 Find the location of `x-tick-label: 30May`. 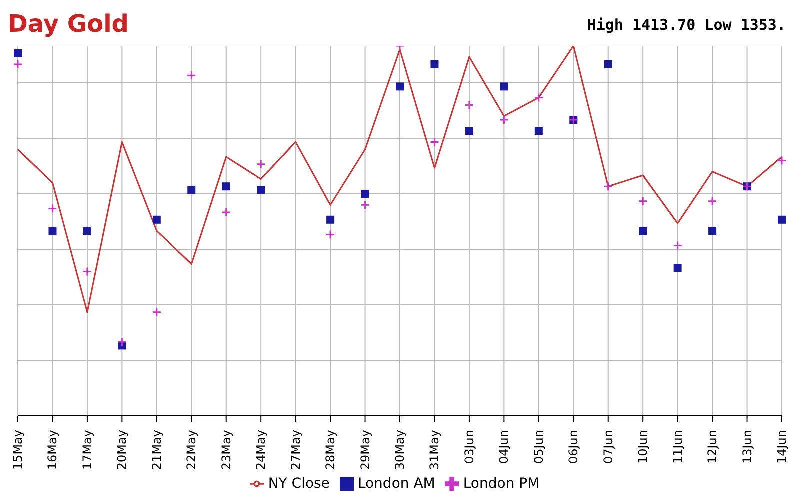

x-tick-label: 30May is located at coordinates (400, 450).